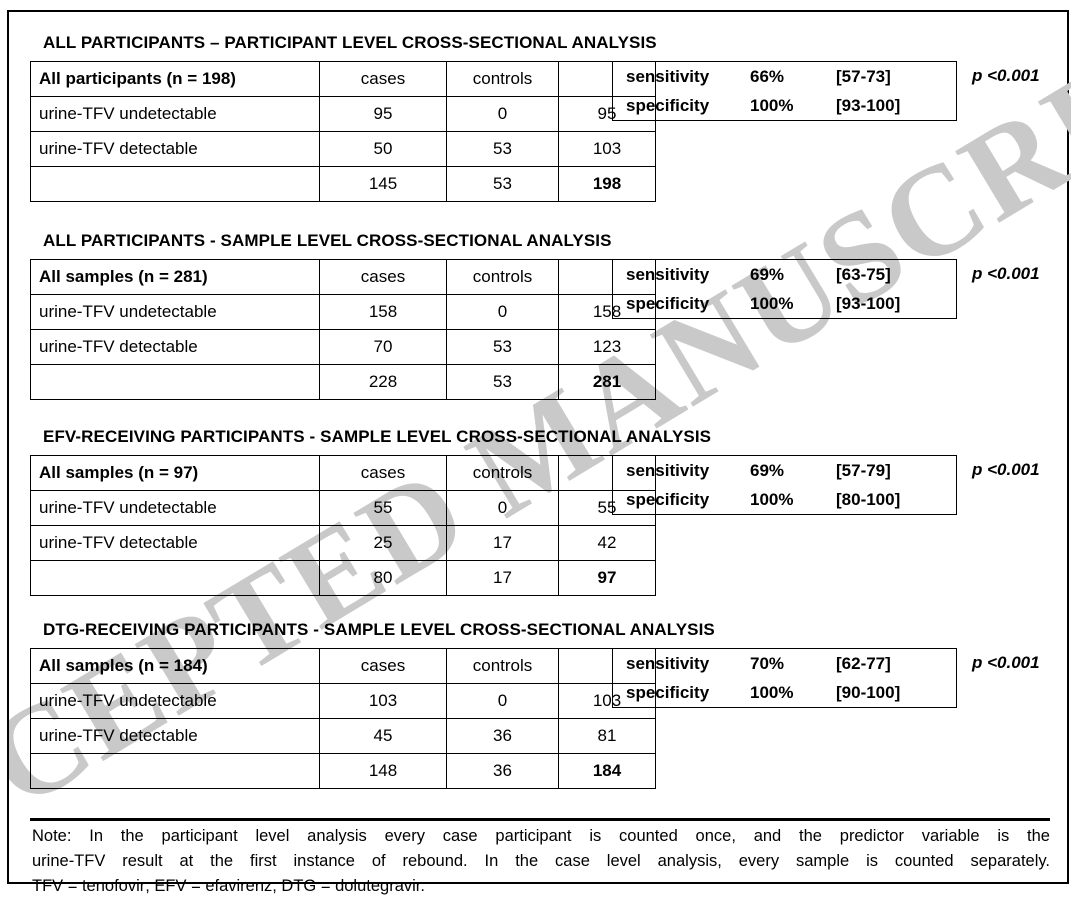 The width and height of the screenshot is (1080, 899). I want to click on grand-total: 97, so click(607, 578).